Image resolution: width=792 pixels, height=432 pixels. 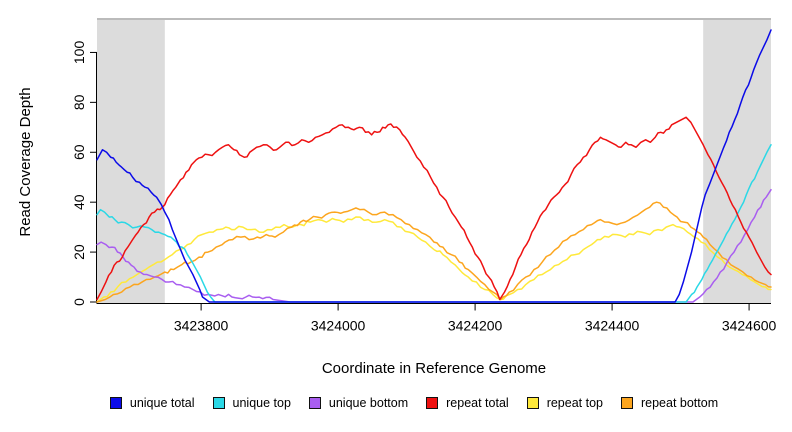 I want to click on x-tick-label: 3424400, so click(x=612, y=326).